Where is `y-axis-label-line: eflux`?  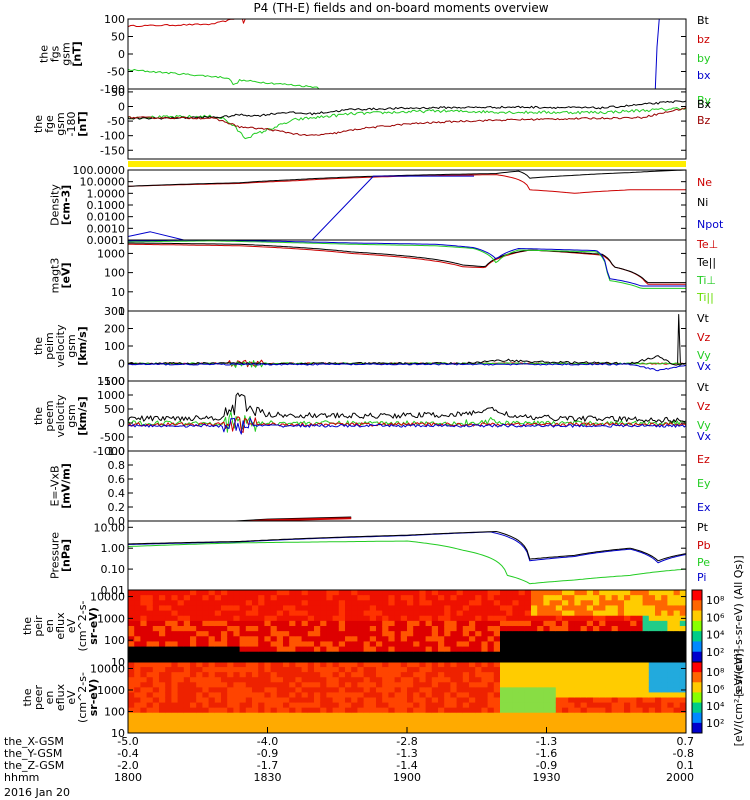 y-axis-label-line: eflux is located at coordinates (60, 697).